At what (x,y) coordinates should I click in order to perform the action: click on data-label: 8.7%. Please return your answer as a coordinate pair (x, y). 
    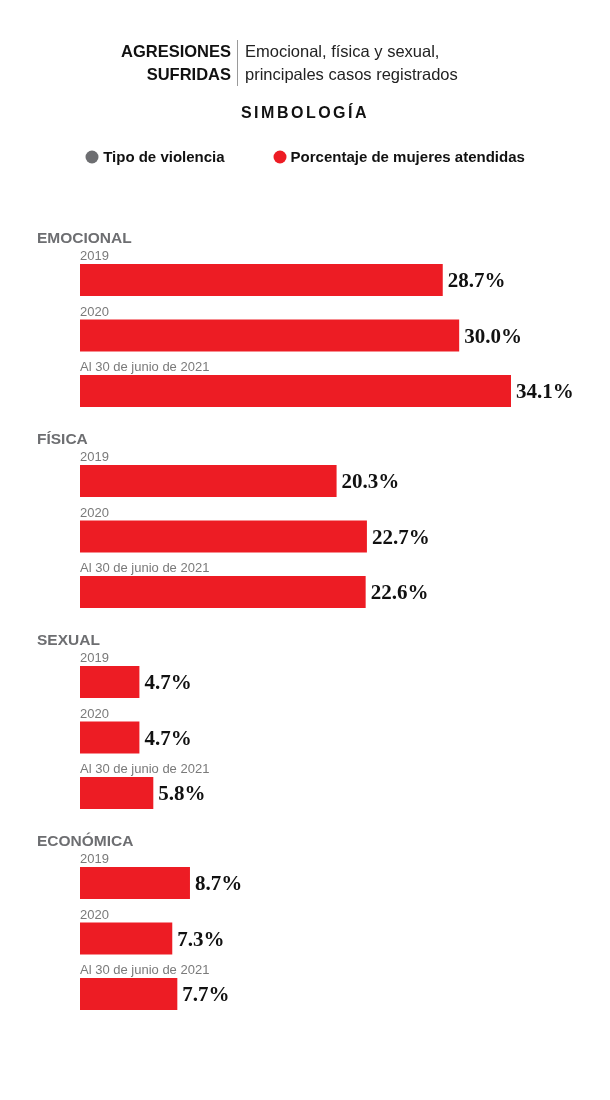
    Looking at the image, I should click on (218, 883).